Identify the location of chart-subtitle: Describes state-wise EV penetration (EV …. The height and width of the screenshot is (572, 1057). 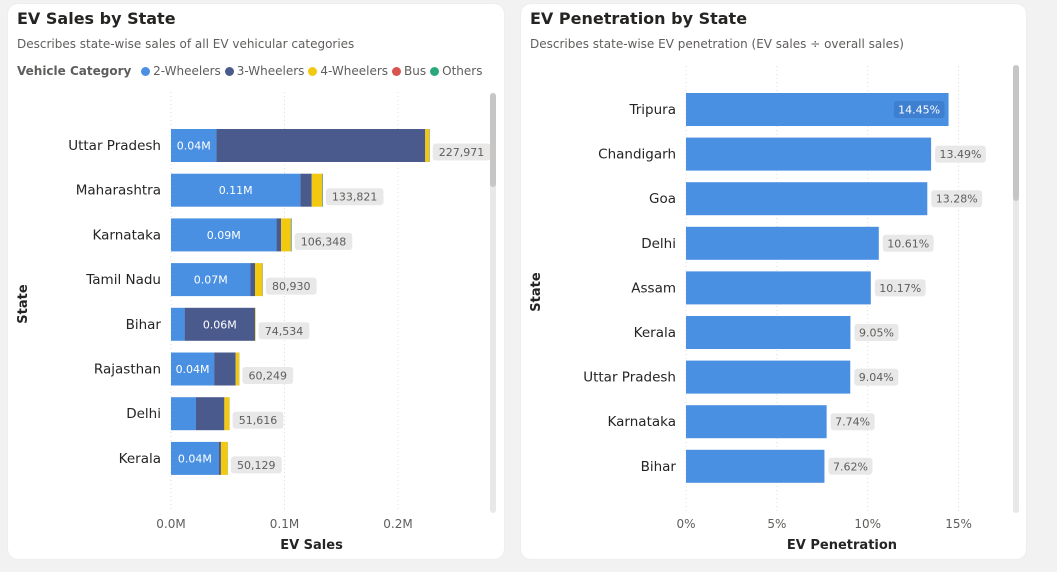
(717, 44).